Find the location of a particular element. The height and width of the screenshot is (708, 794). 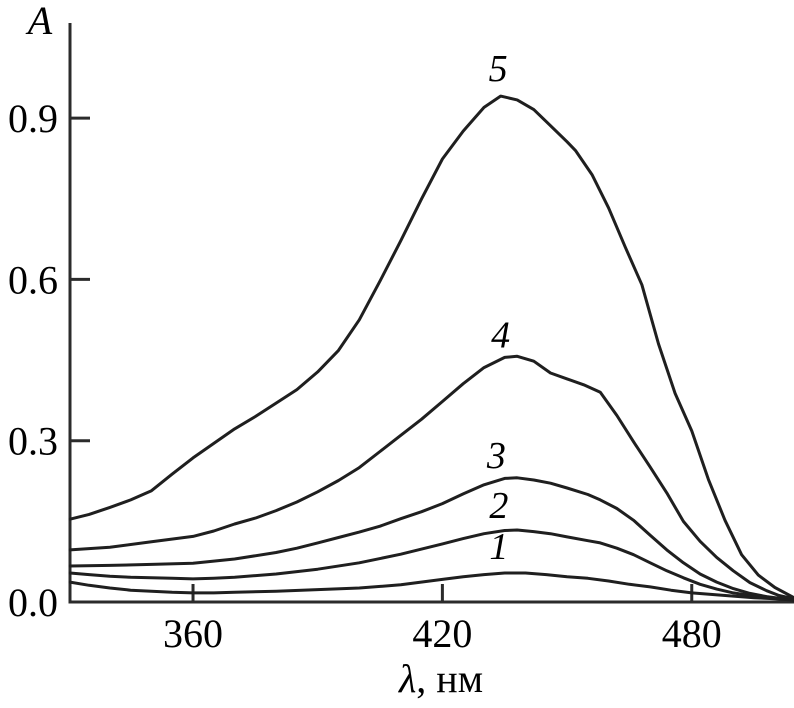

curve-label-5: 5 is located at coordinates (498, 69).